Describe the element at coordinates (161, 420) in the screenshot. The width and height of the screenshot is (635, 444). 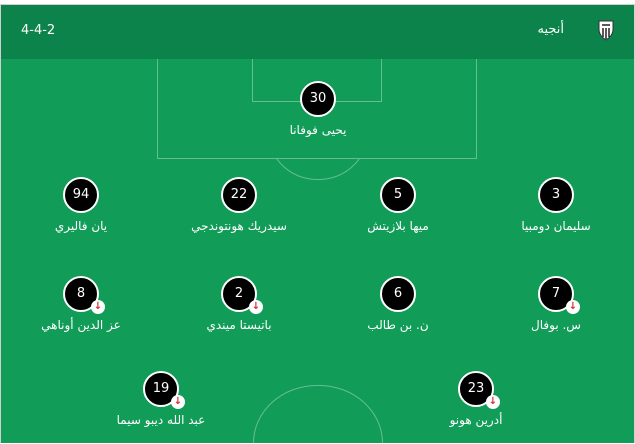
I see `player-name: عبد الله ديبو سيما` at that location.